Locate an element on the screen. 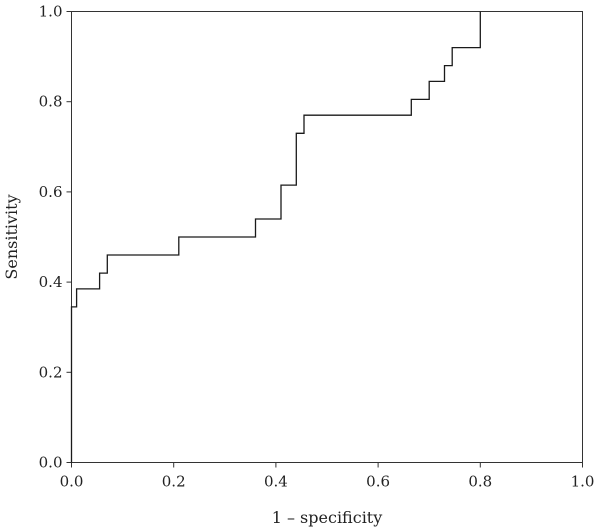 This screenshot has height=530, width=600. y-tick-label: 0.2 is located at coordinates (51, 372).